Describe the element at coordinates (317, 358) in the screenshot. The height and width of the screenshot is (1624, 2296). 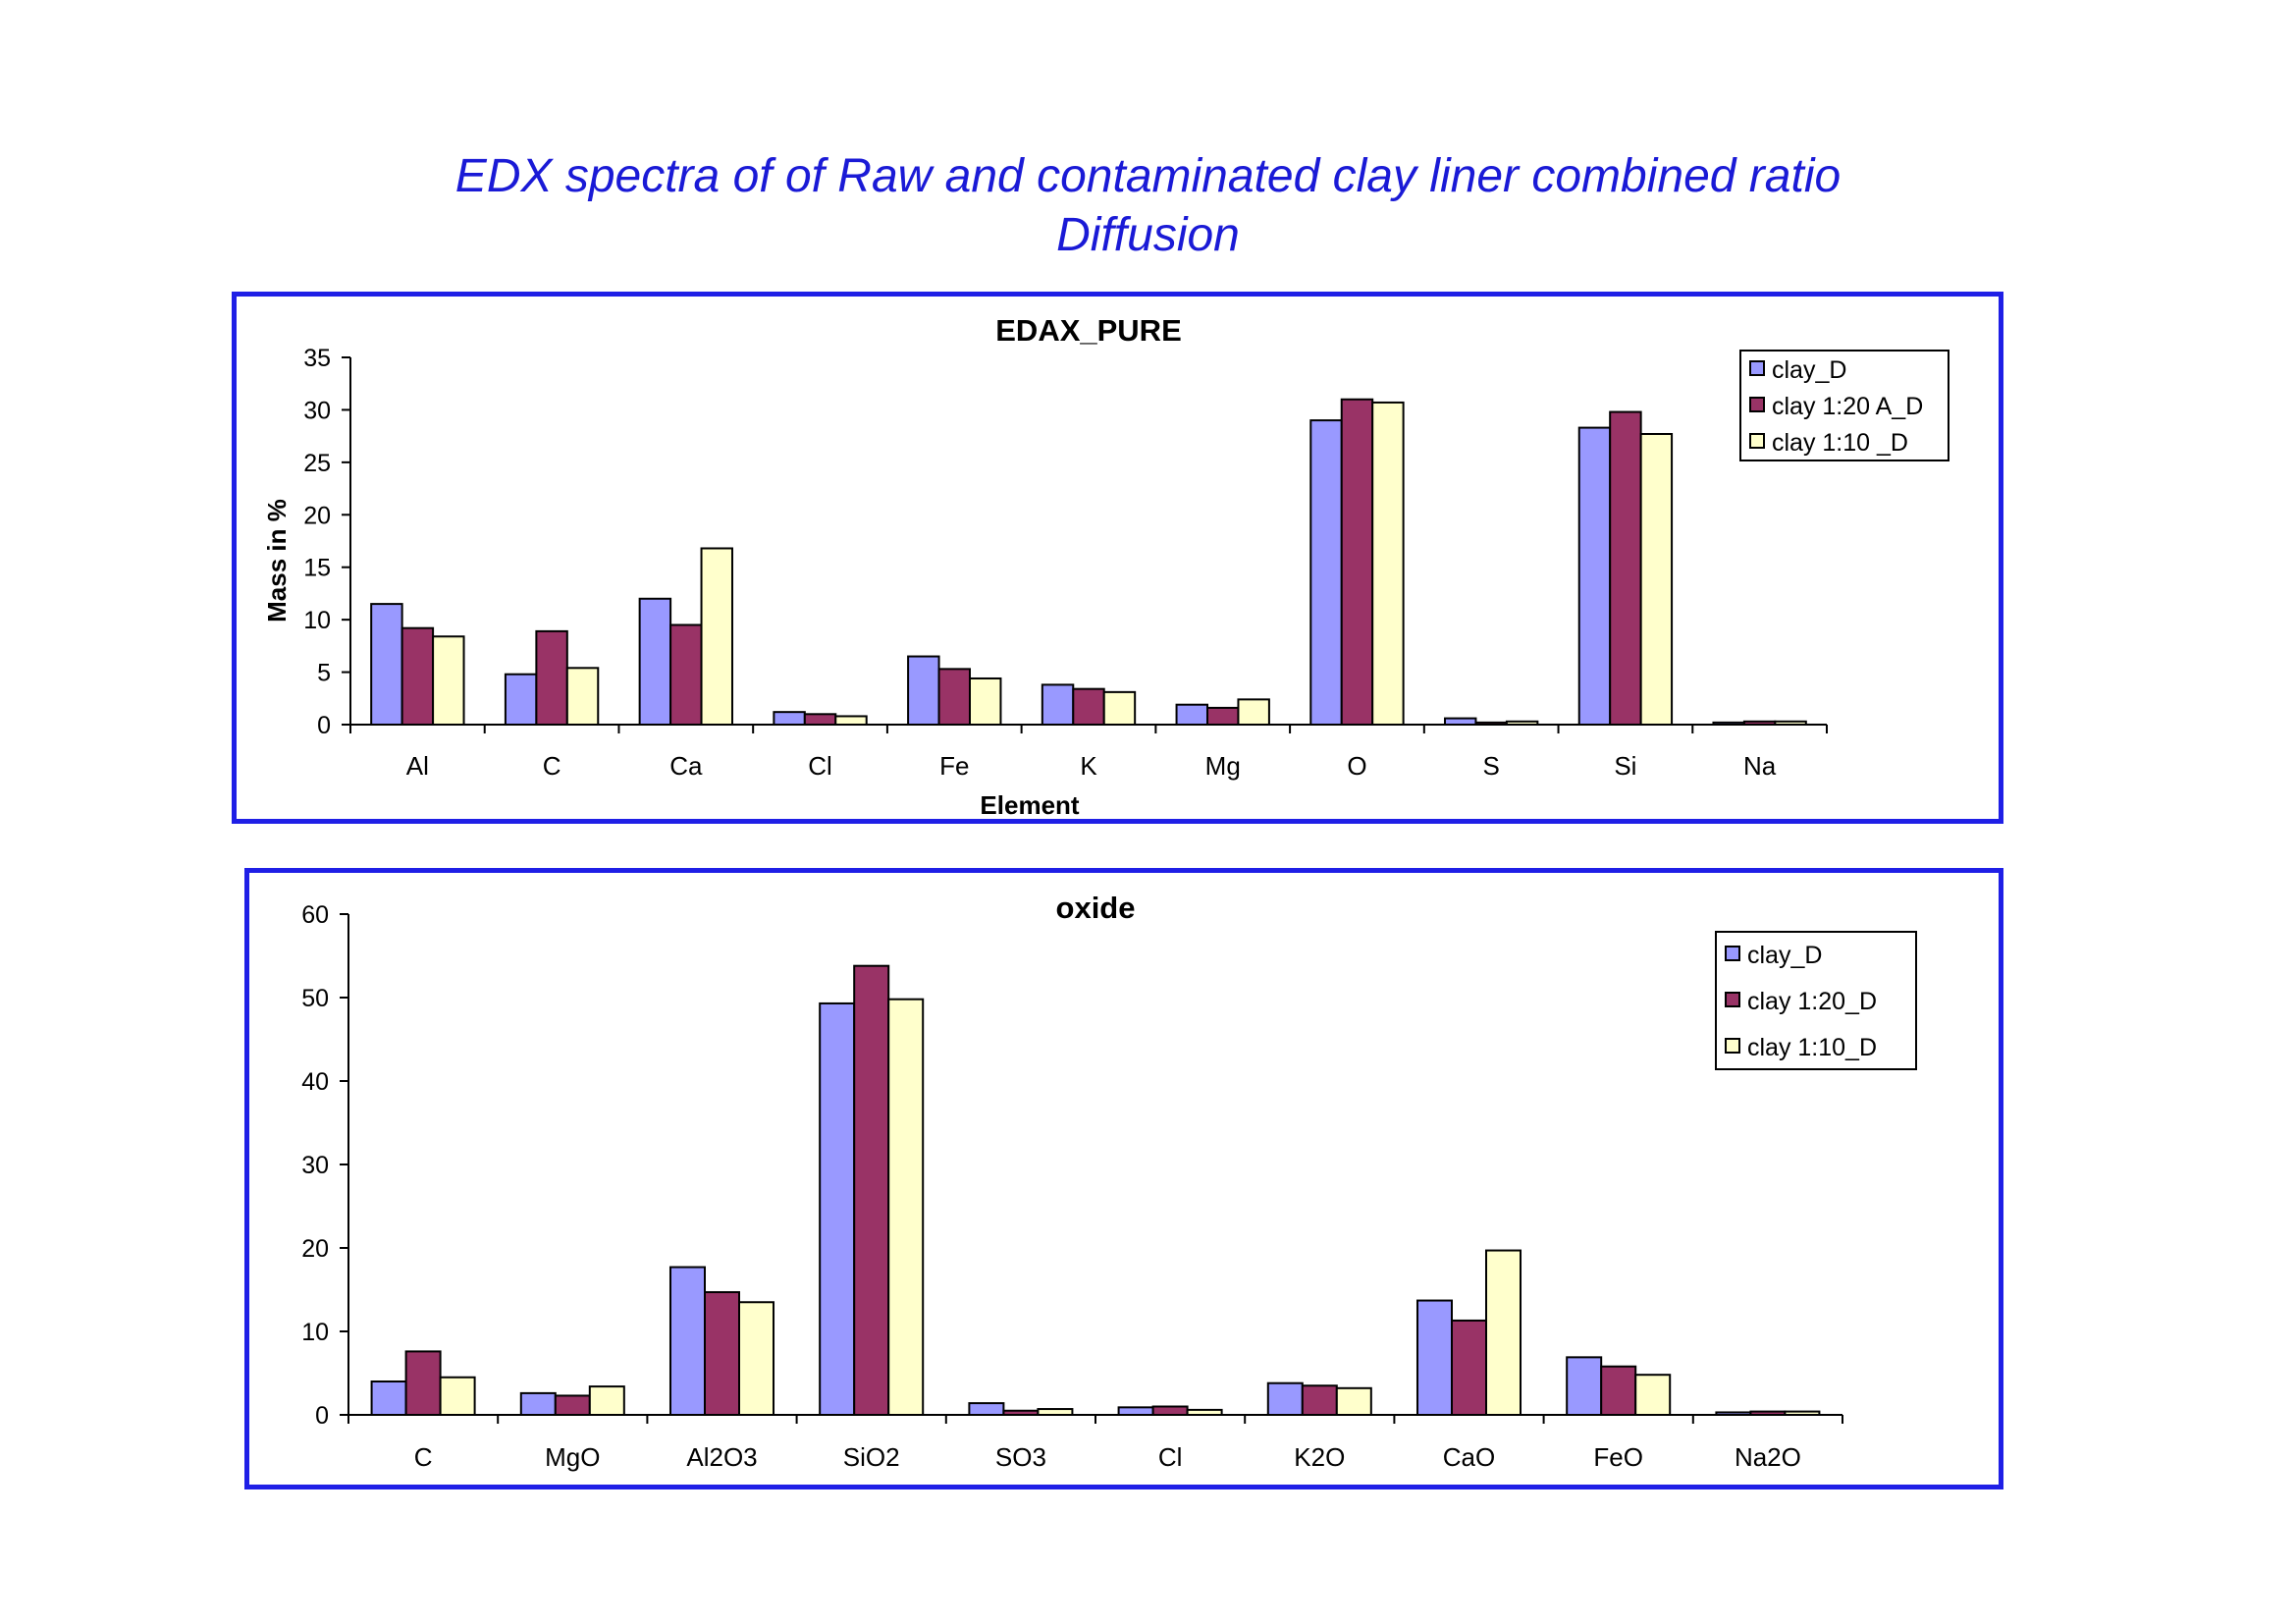
I see `y-tick-label: 35` at that location.